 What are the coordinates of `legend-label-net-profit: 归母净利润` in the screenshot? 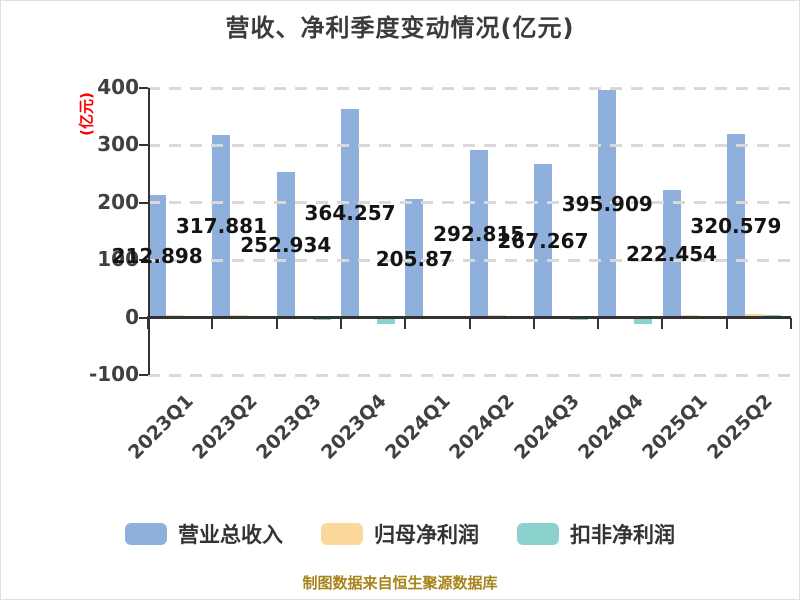 It's located at (426, 535).